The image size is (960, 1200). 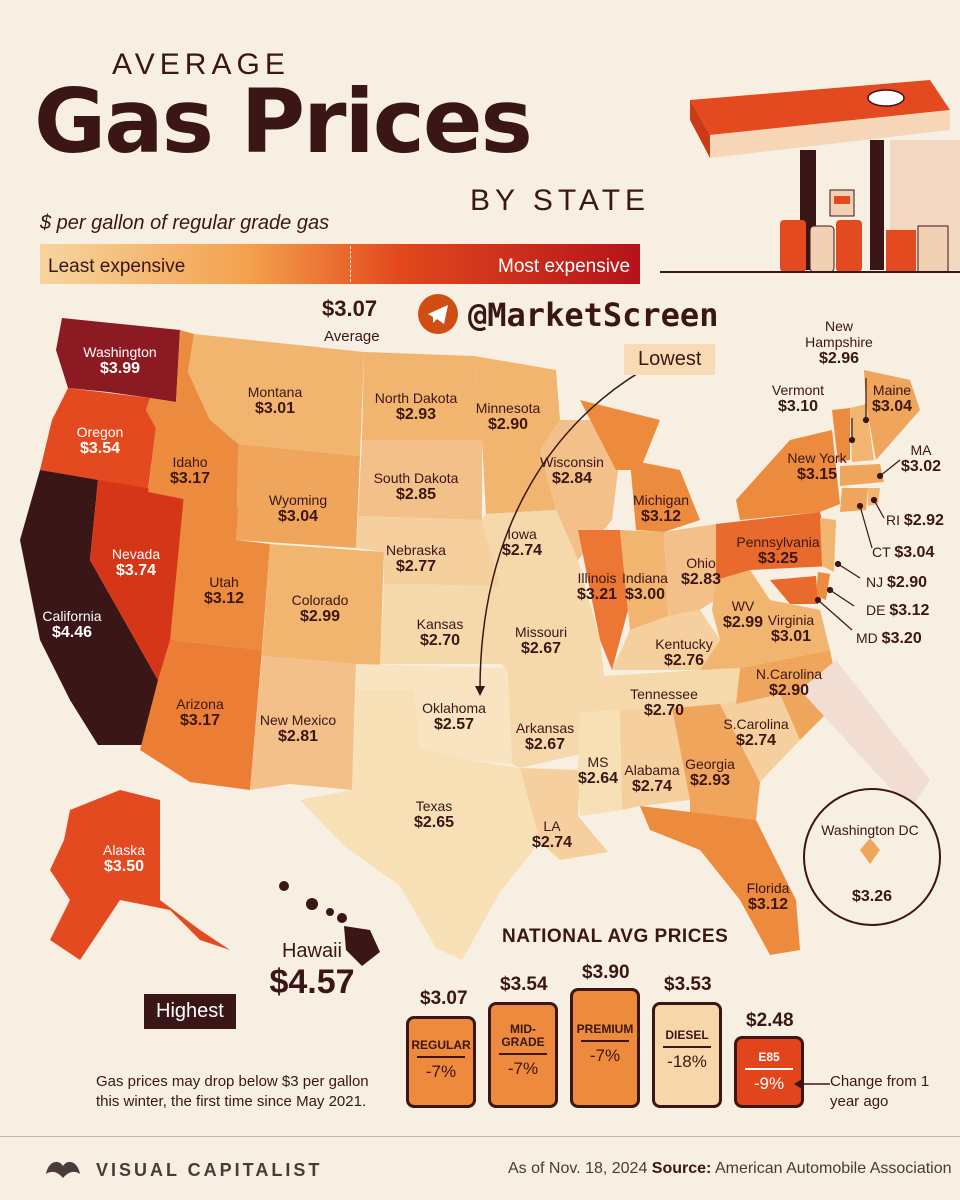 I want to click on label-oregon: Oregon $3.54, so click(x=100, y=441).